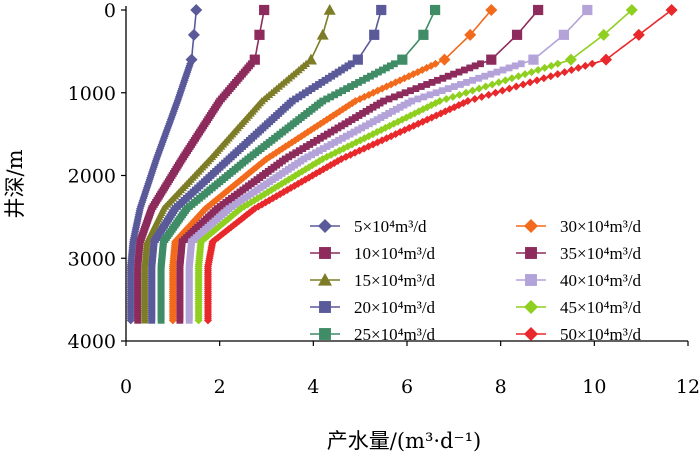 This screenshot has height=457, width=700. What do you see at coordinates (601, 334) in the screenshot?
I see `legend-label: 50×10⁴m³/d` at bounding box center [601, 334].